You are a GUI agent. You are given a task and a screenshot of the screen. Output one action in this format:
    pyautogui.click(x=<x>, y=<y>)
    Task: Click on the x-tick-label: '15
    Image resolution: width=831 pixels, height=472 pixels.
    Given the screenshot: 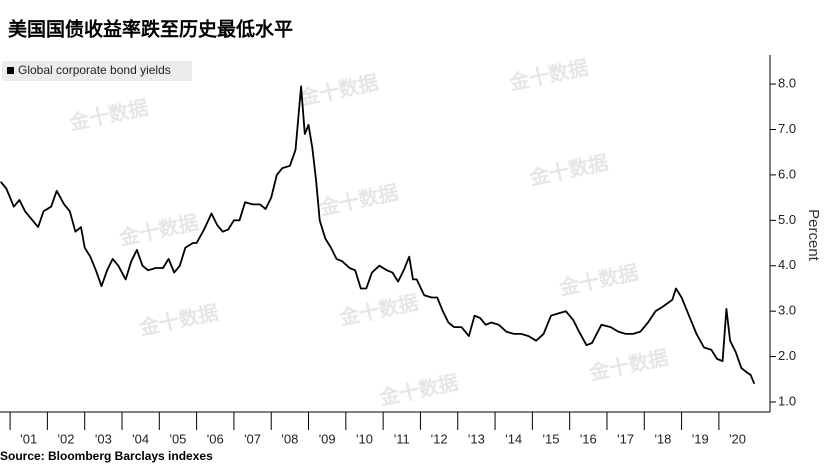 What is the action you would take?
    pyautogui.click(x=551, y=438)
    